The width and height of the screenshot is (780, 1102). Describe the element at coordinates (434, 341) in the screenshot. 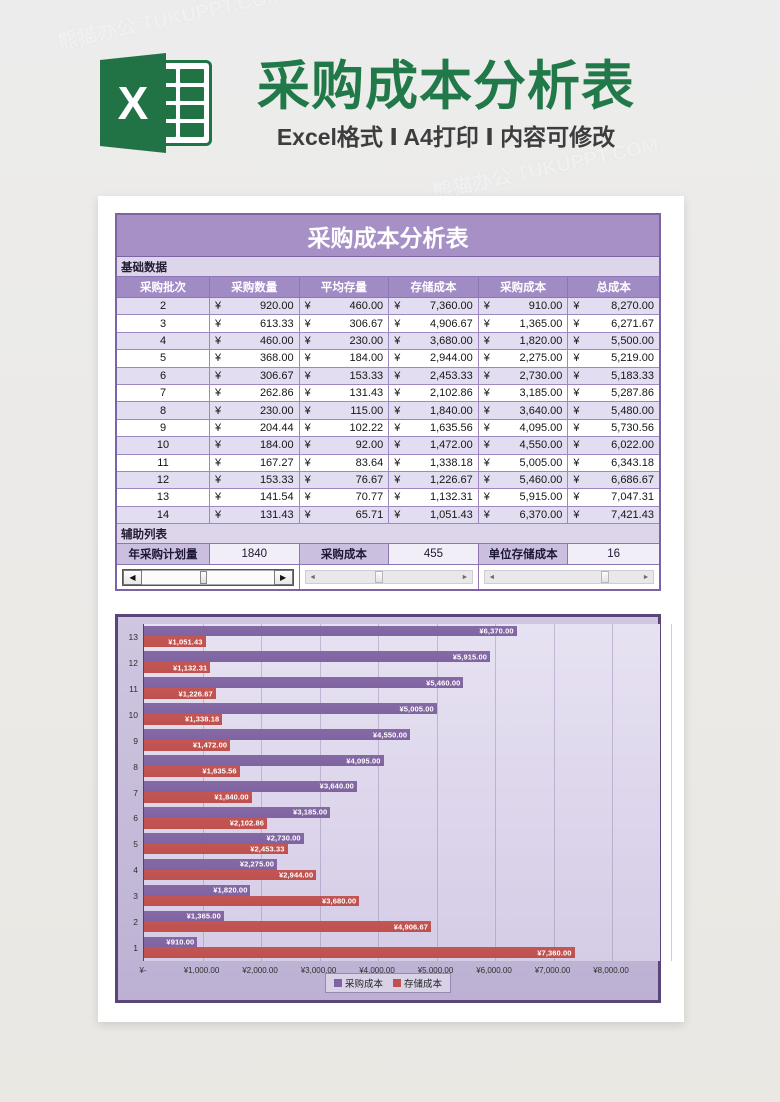

I see `table-cell: ¥3,680.00` at that location.